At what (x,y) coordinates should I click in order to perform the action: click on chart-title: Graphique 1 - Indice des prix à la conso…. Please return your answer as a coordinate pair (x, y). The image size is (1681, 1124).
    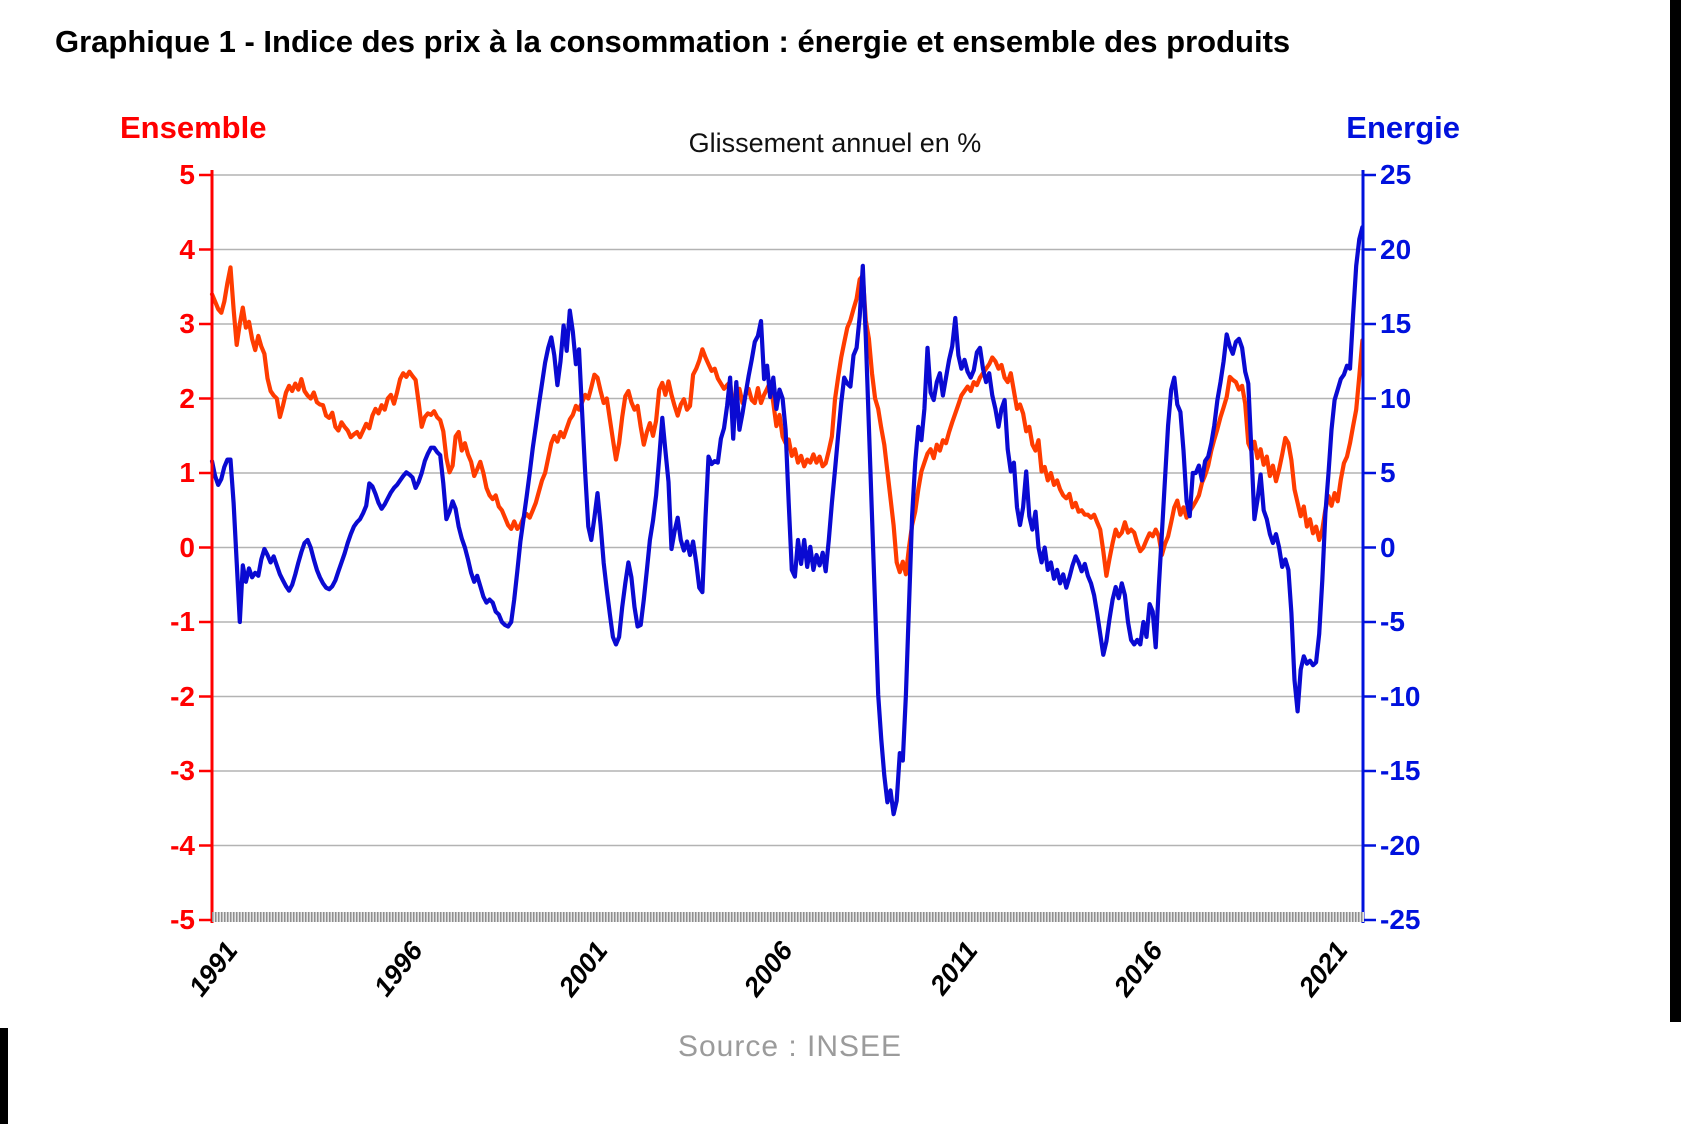
    Looking at the image, I should click on (673, 41).